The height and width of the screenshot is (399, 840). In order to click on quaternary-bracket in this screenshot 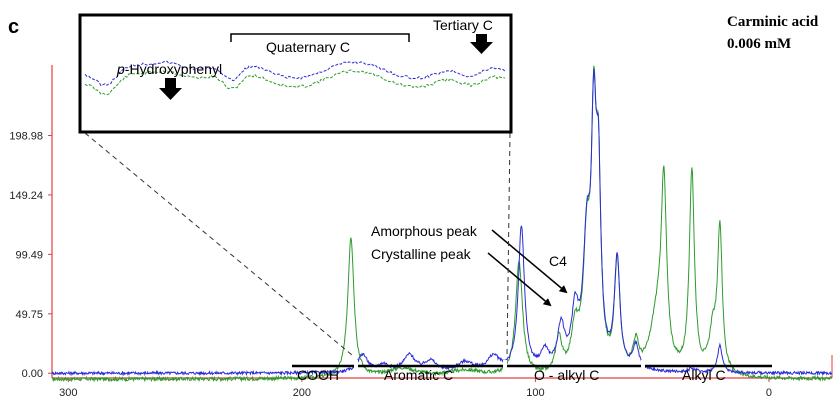, I will do `click(320, 37)`.